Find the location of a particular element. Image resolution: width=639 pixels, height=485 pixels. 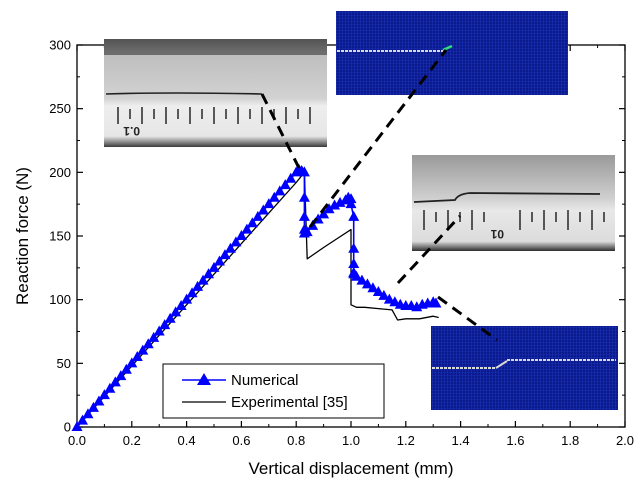

x-tick-label: 1.8 is located at coordinates (570, 440).